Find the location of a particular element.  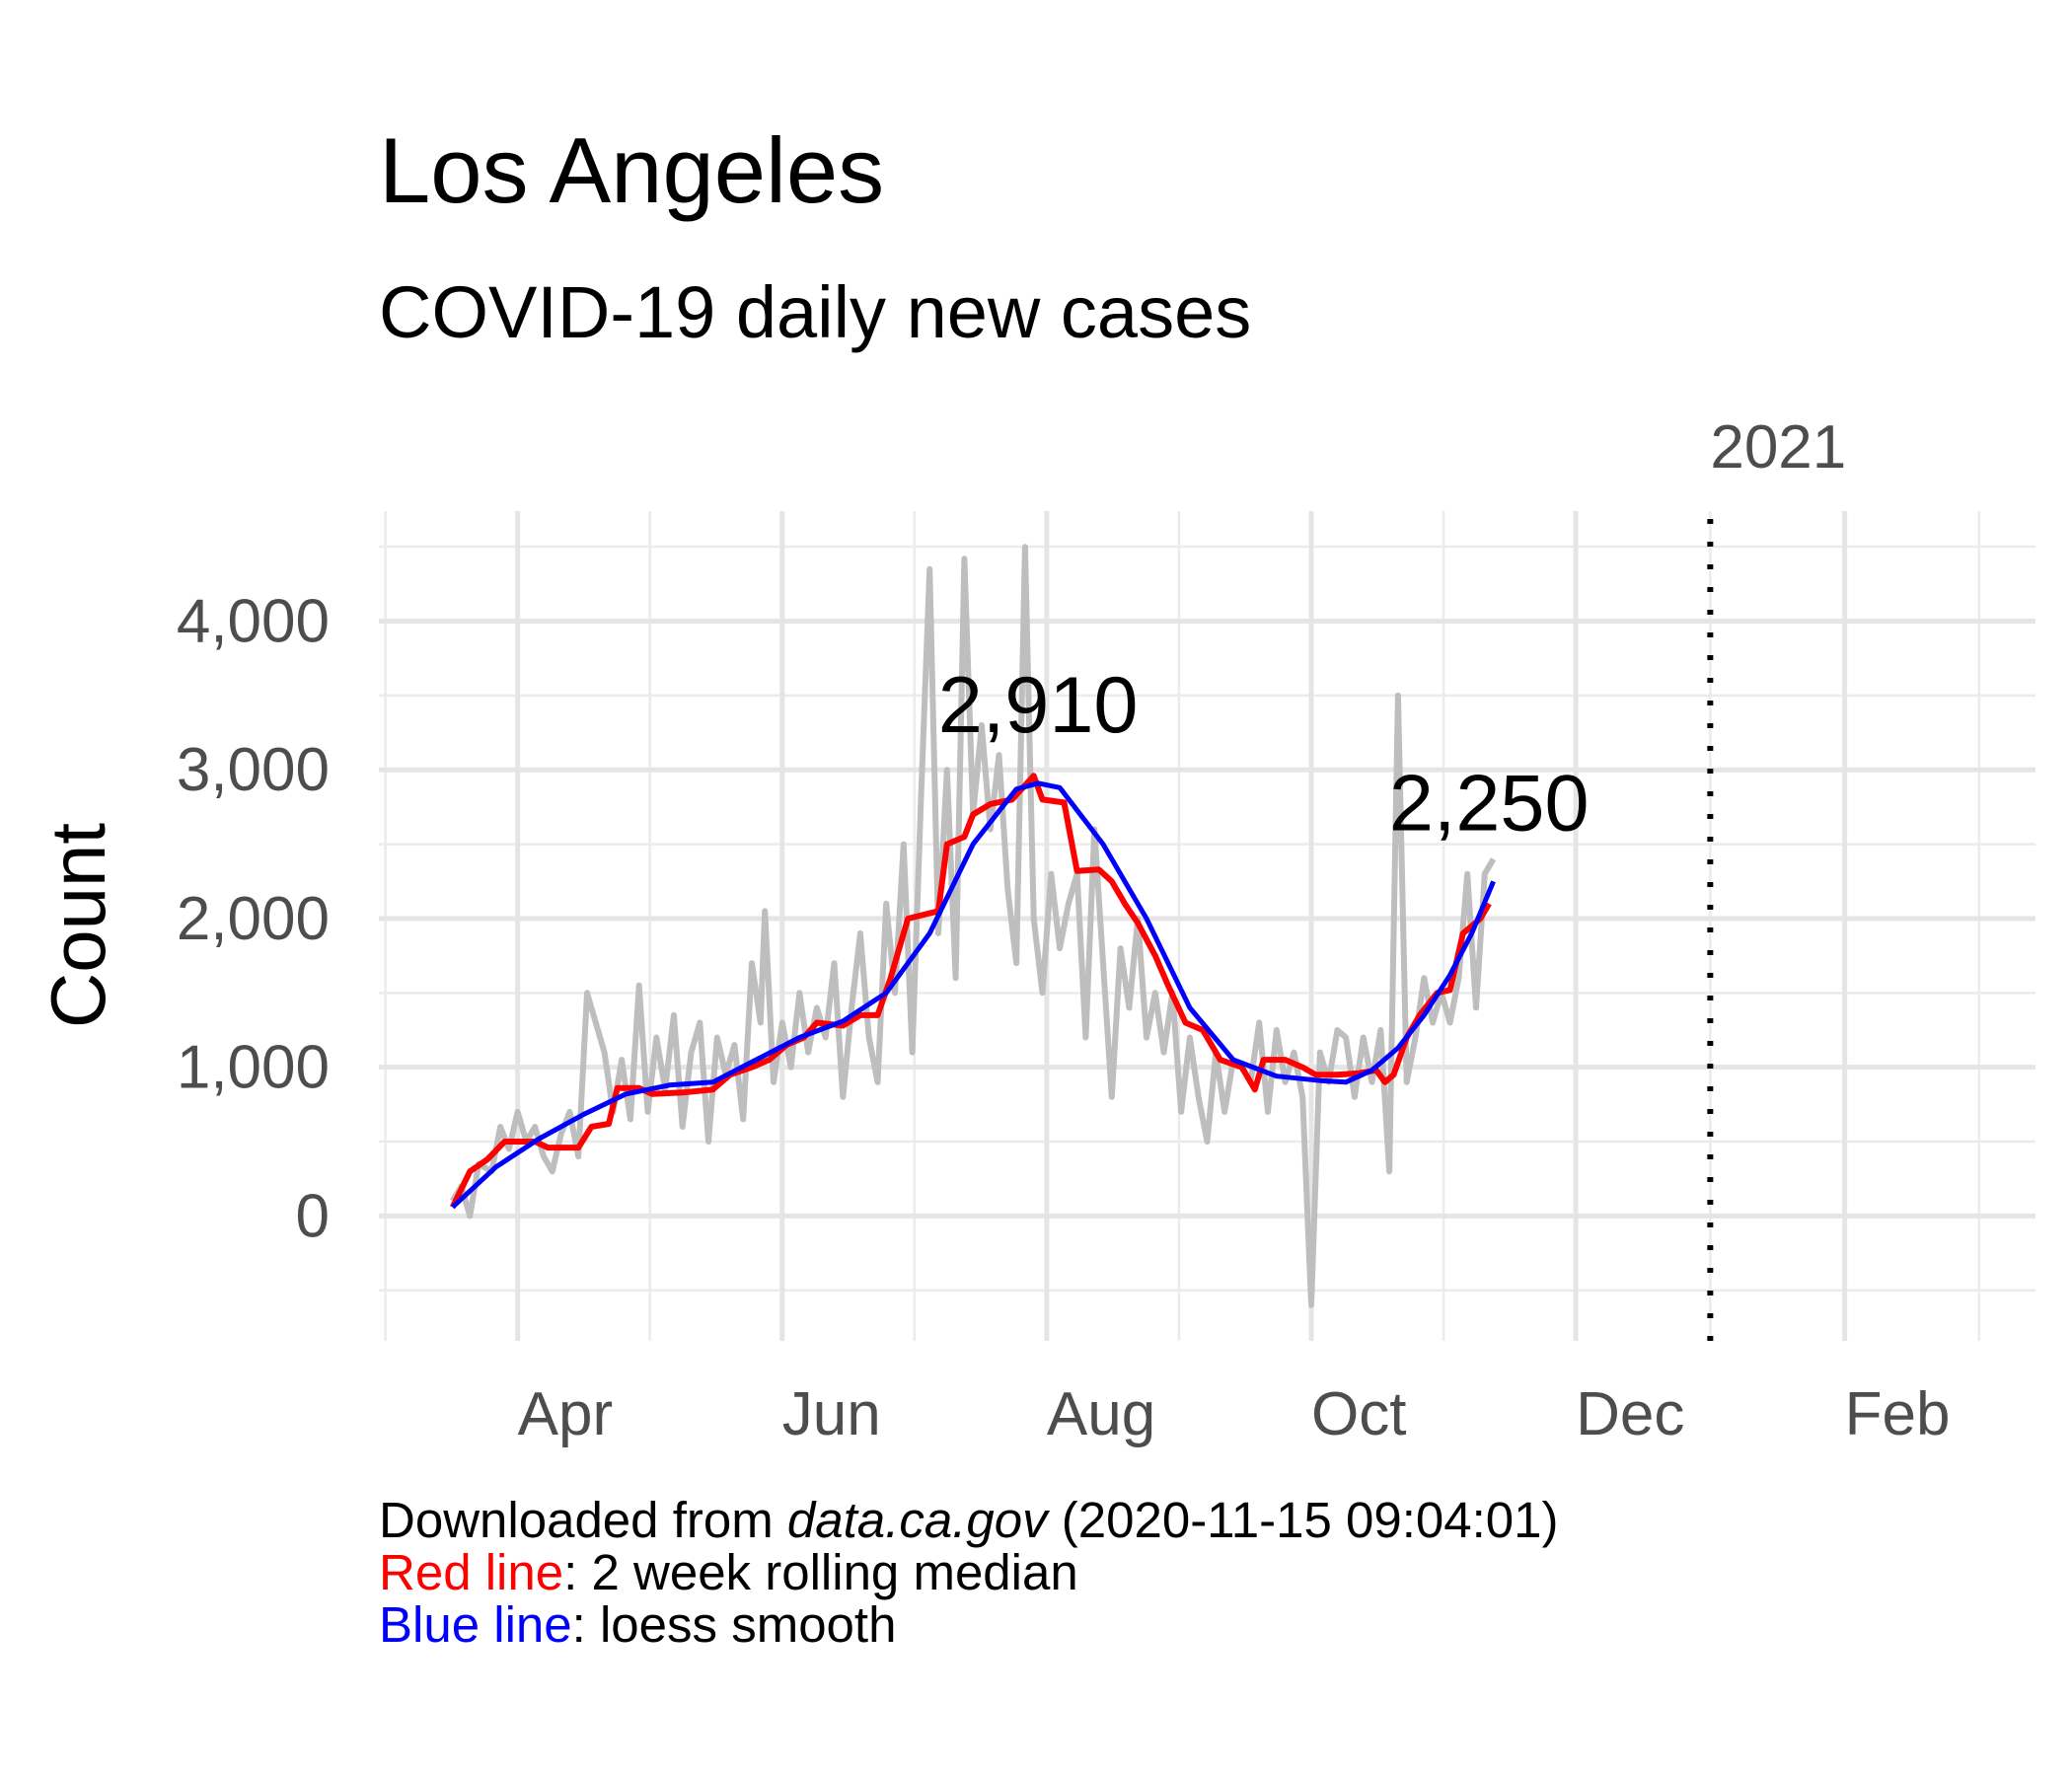

y-tick-label: 3,000 is located at coordinates (253, 770).